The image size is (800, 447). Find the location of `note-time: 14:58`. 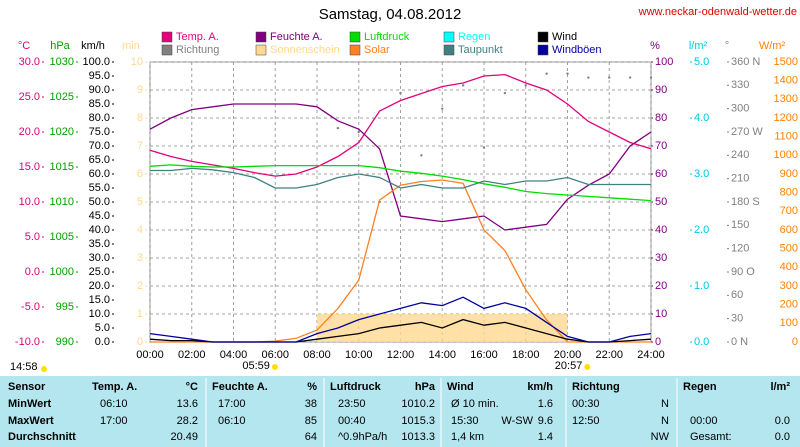

note-time: 14:58 is located at coordinates (24, 367).